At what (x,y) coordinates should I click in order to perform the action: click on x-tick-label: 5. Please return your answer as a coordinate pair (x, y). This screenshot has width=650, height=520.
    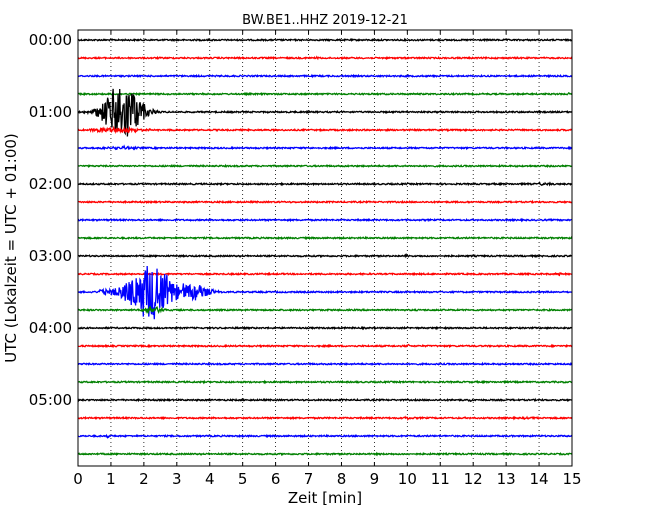
    Looking at the image, I should click on (243, 479).